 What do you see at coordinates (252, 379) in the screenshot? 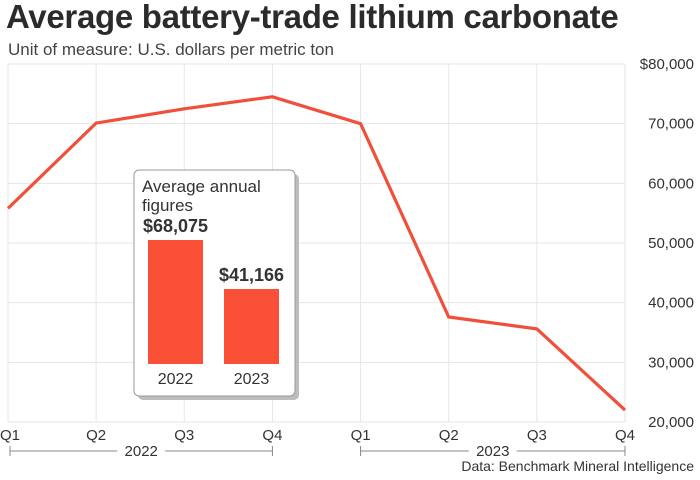
I see `inset-bar-category-label: 2023` at bounding box center [252, 379].